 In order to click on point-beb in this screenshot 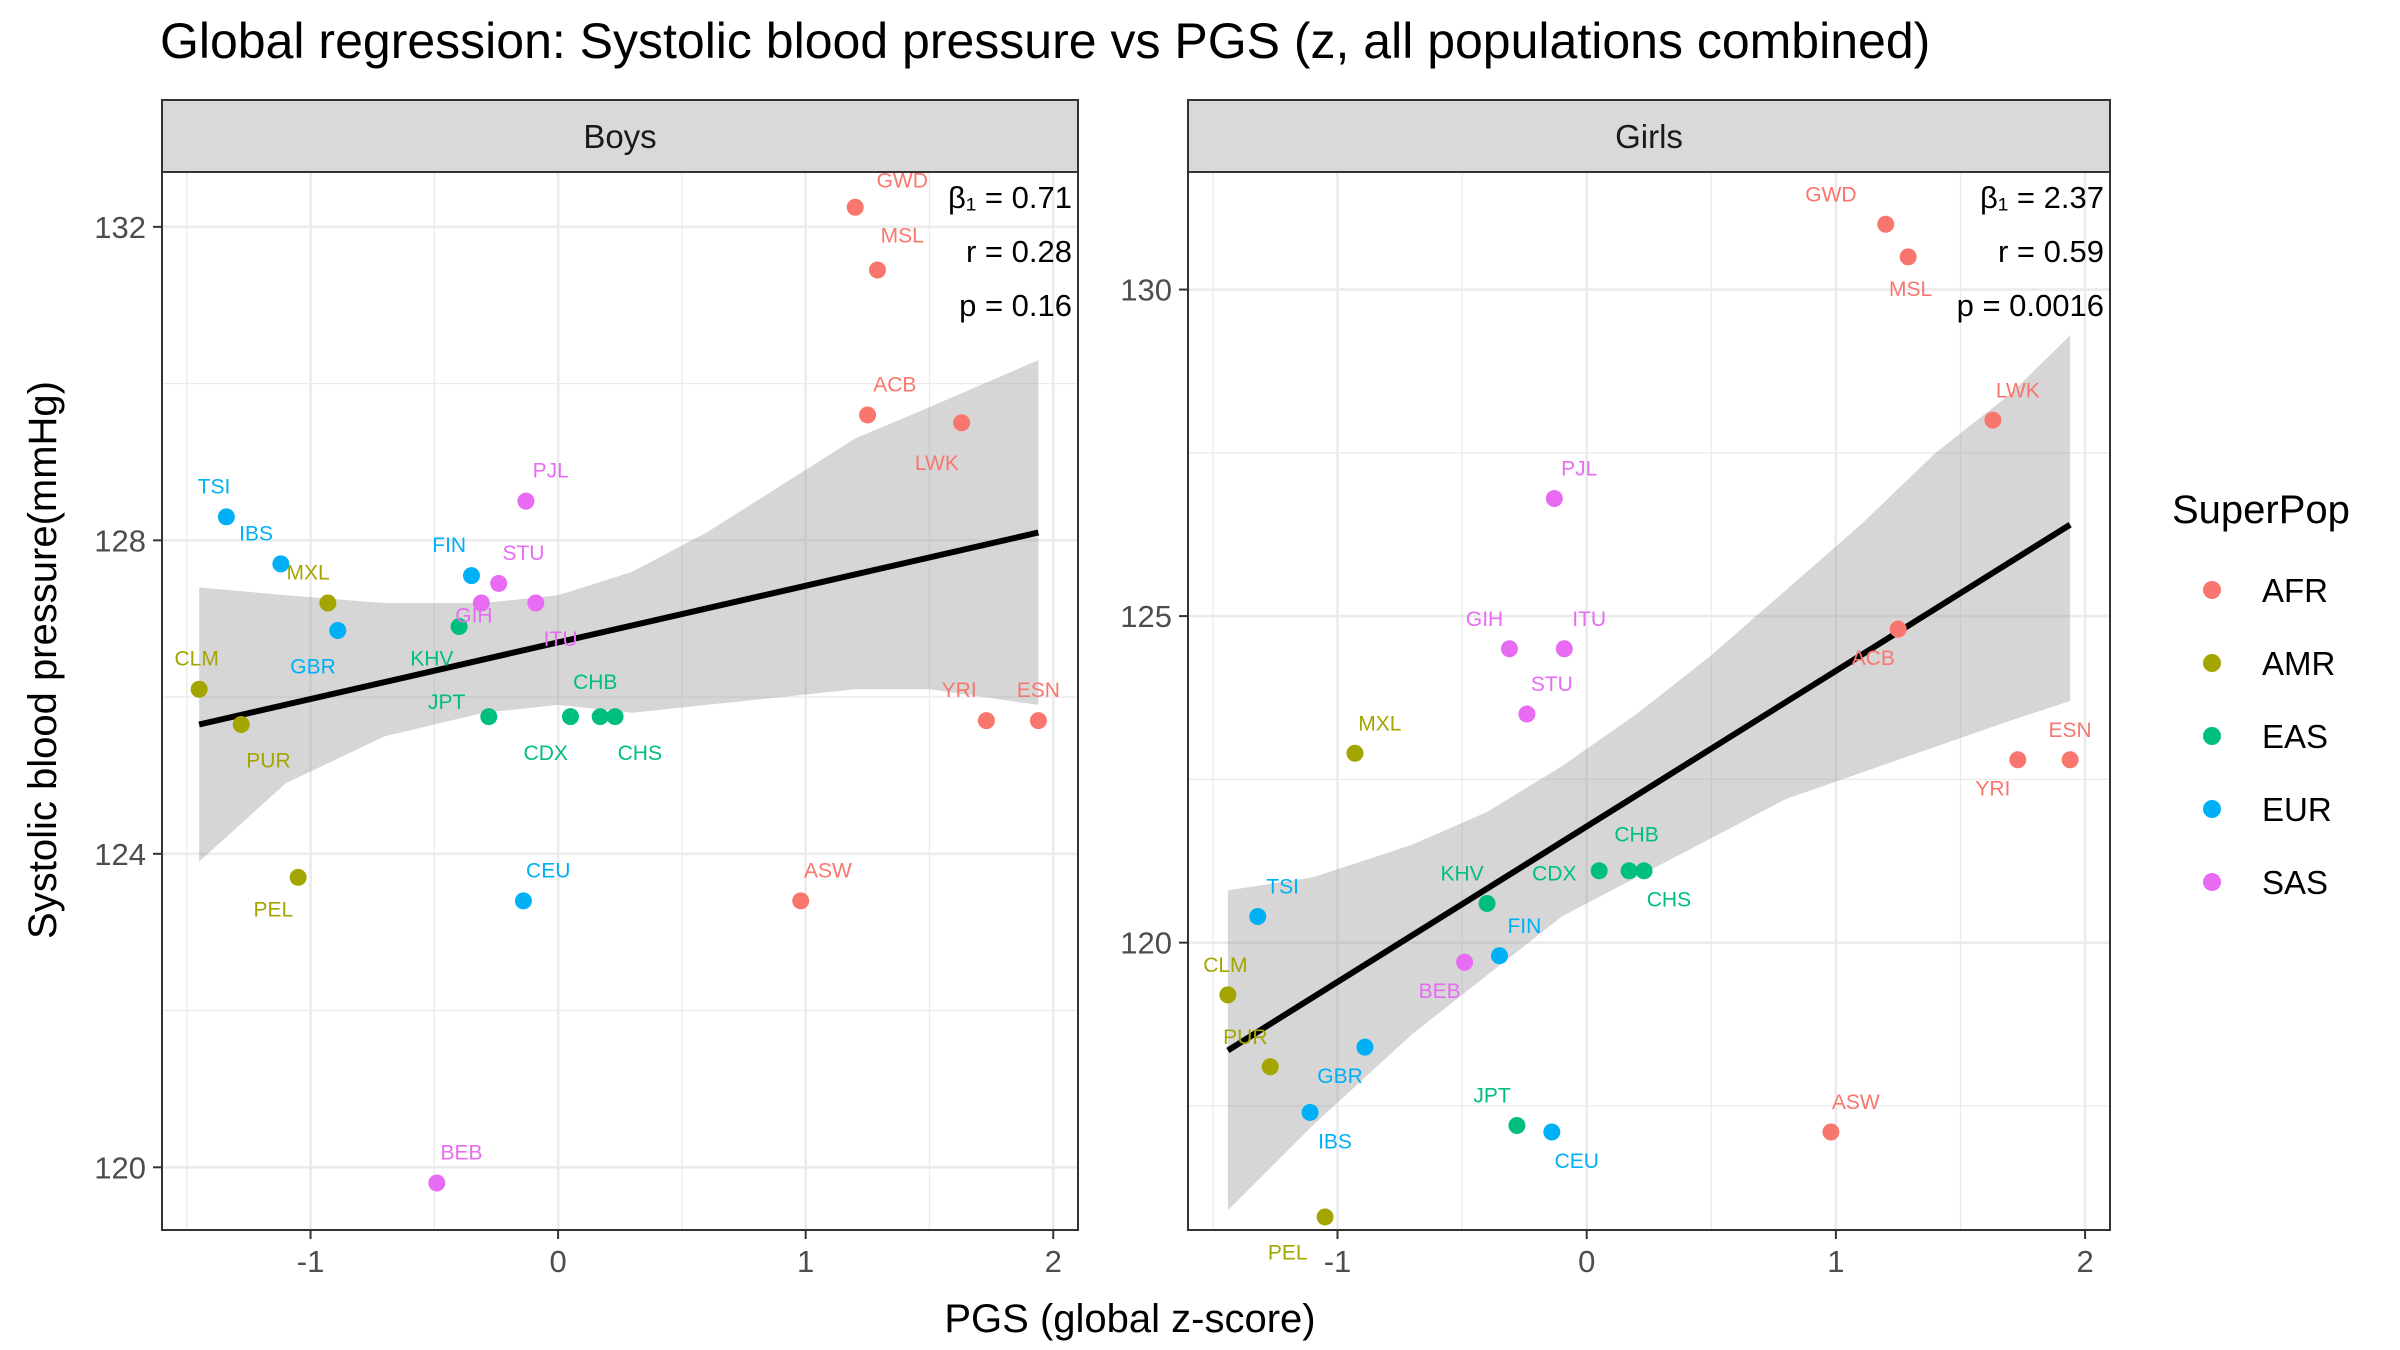, I will do `click(437, 1183)`.